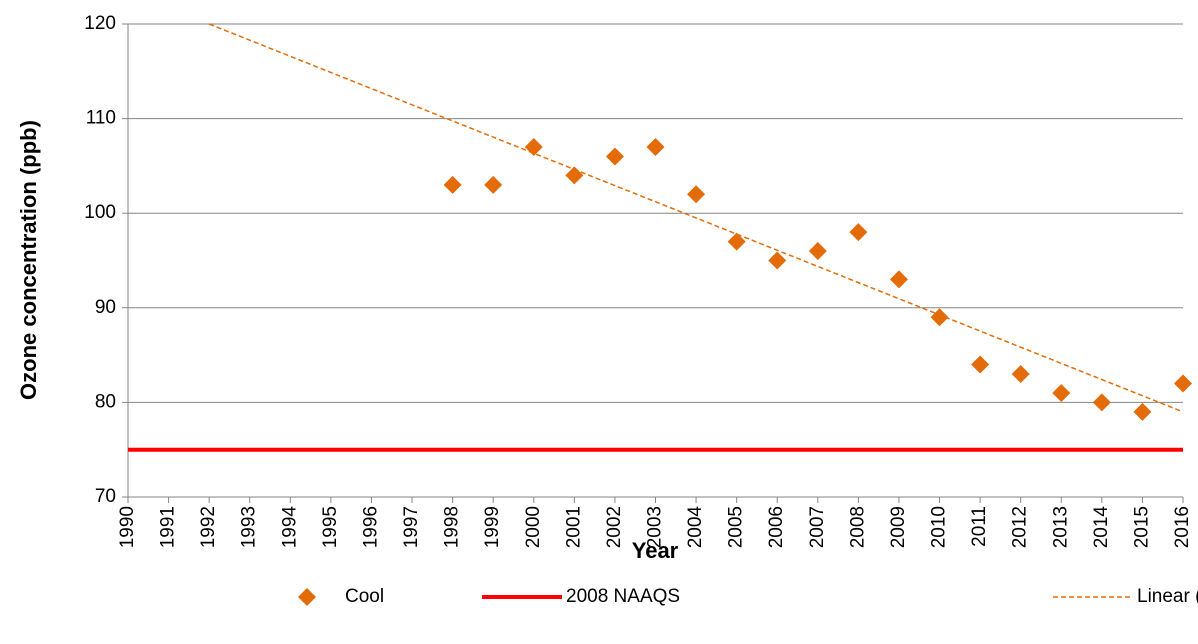  What do you see at coordinates (330, 527) in the screenshot?
I see `x-tick-label: 1995` at bounding box center [330, 527].